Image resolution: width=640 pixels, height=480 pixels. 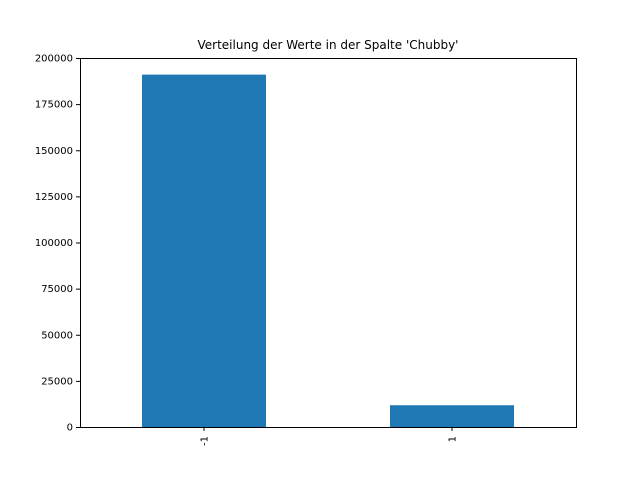 I want to click on bar--1, so click(x=204, y=250).